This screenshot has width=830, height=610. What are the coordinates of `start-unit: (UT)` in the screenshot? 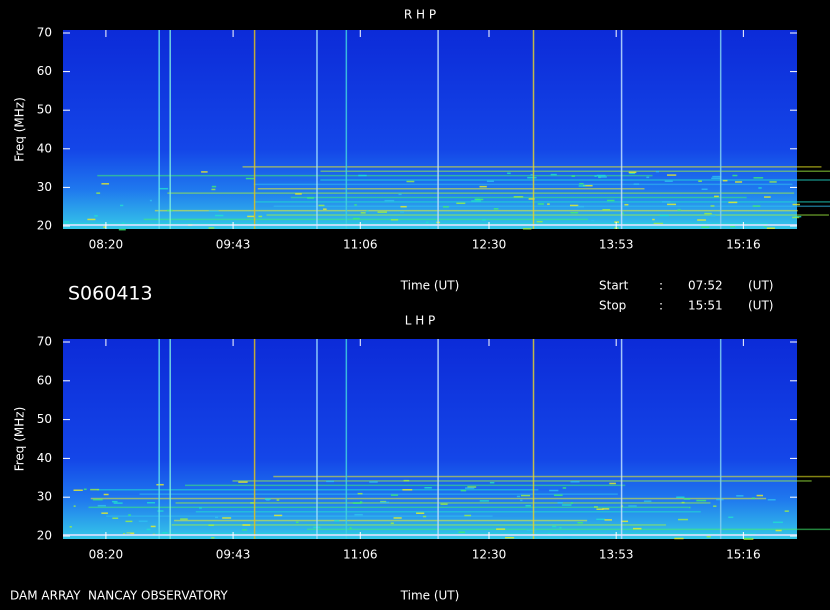 It's located at (760, 286).